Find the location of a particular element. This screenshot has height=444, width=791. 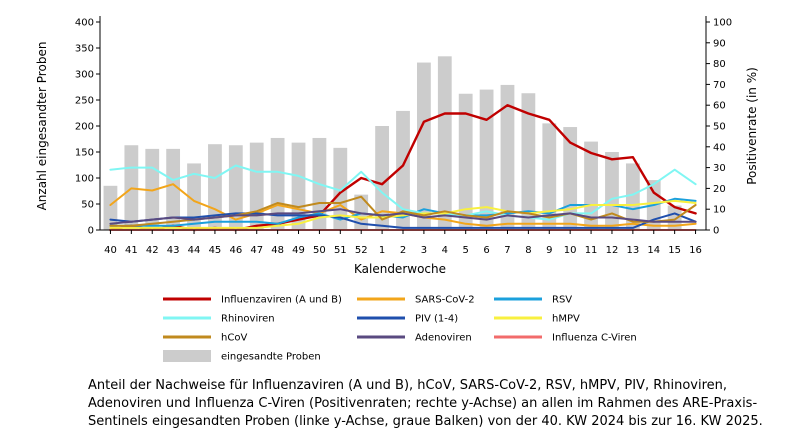

legend-label: SARS-CoV-2 is located at coordinates (445, 300).